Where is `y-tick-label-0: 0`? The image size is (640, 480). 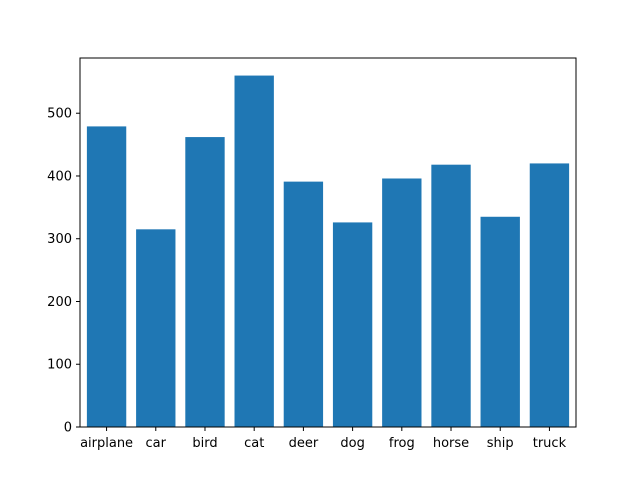
y-tick-label-0: 0 is located at coordinates (68, 428).